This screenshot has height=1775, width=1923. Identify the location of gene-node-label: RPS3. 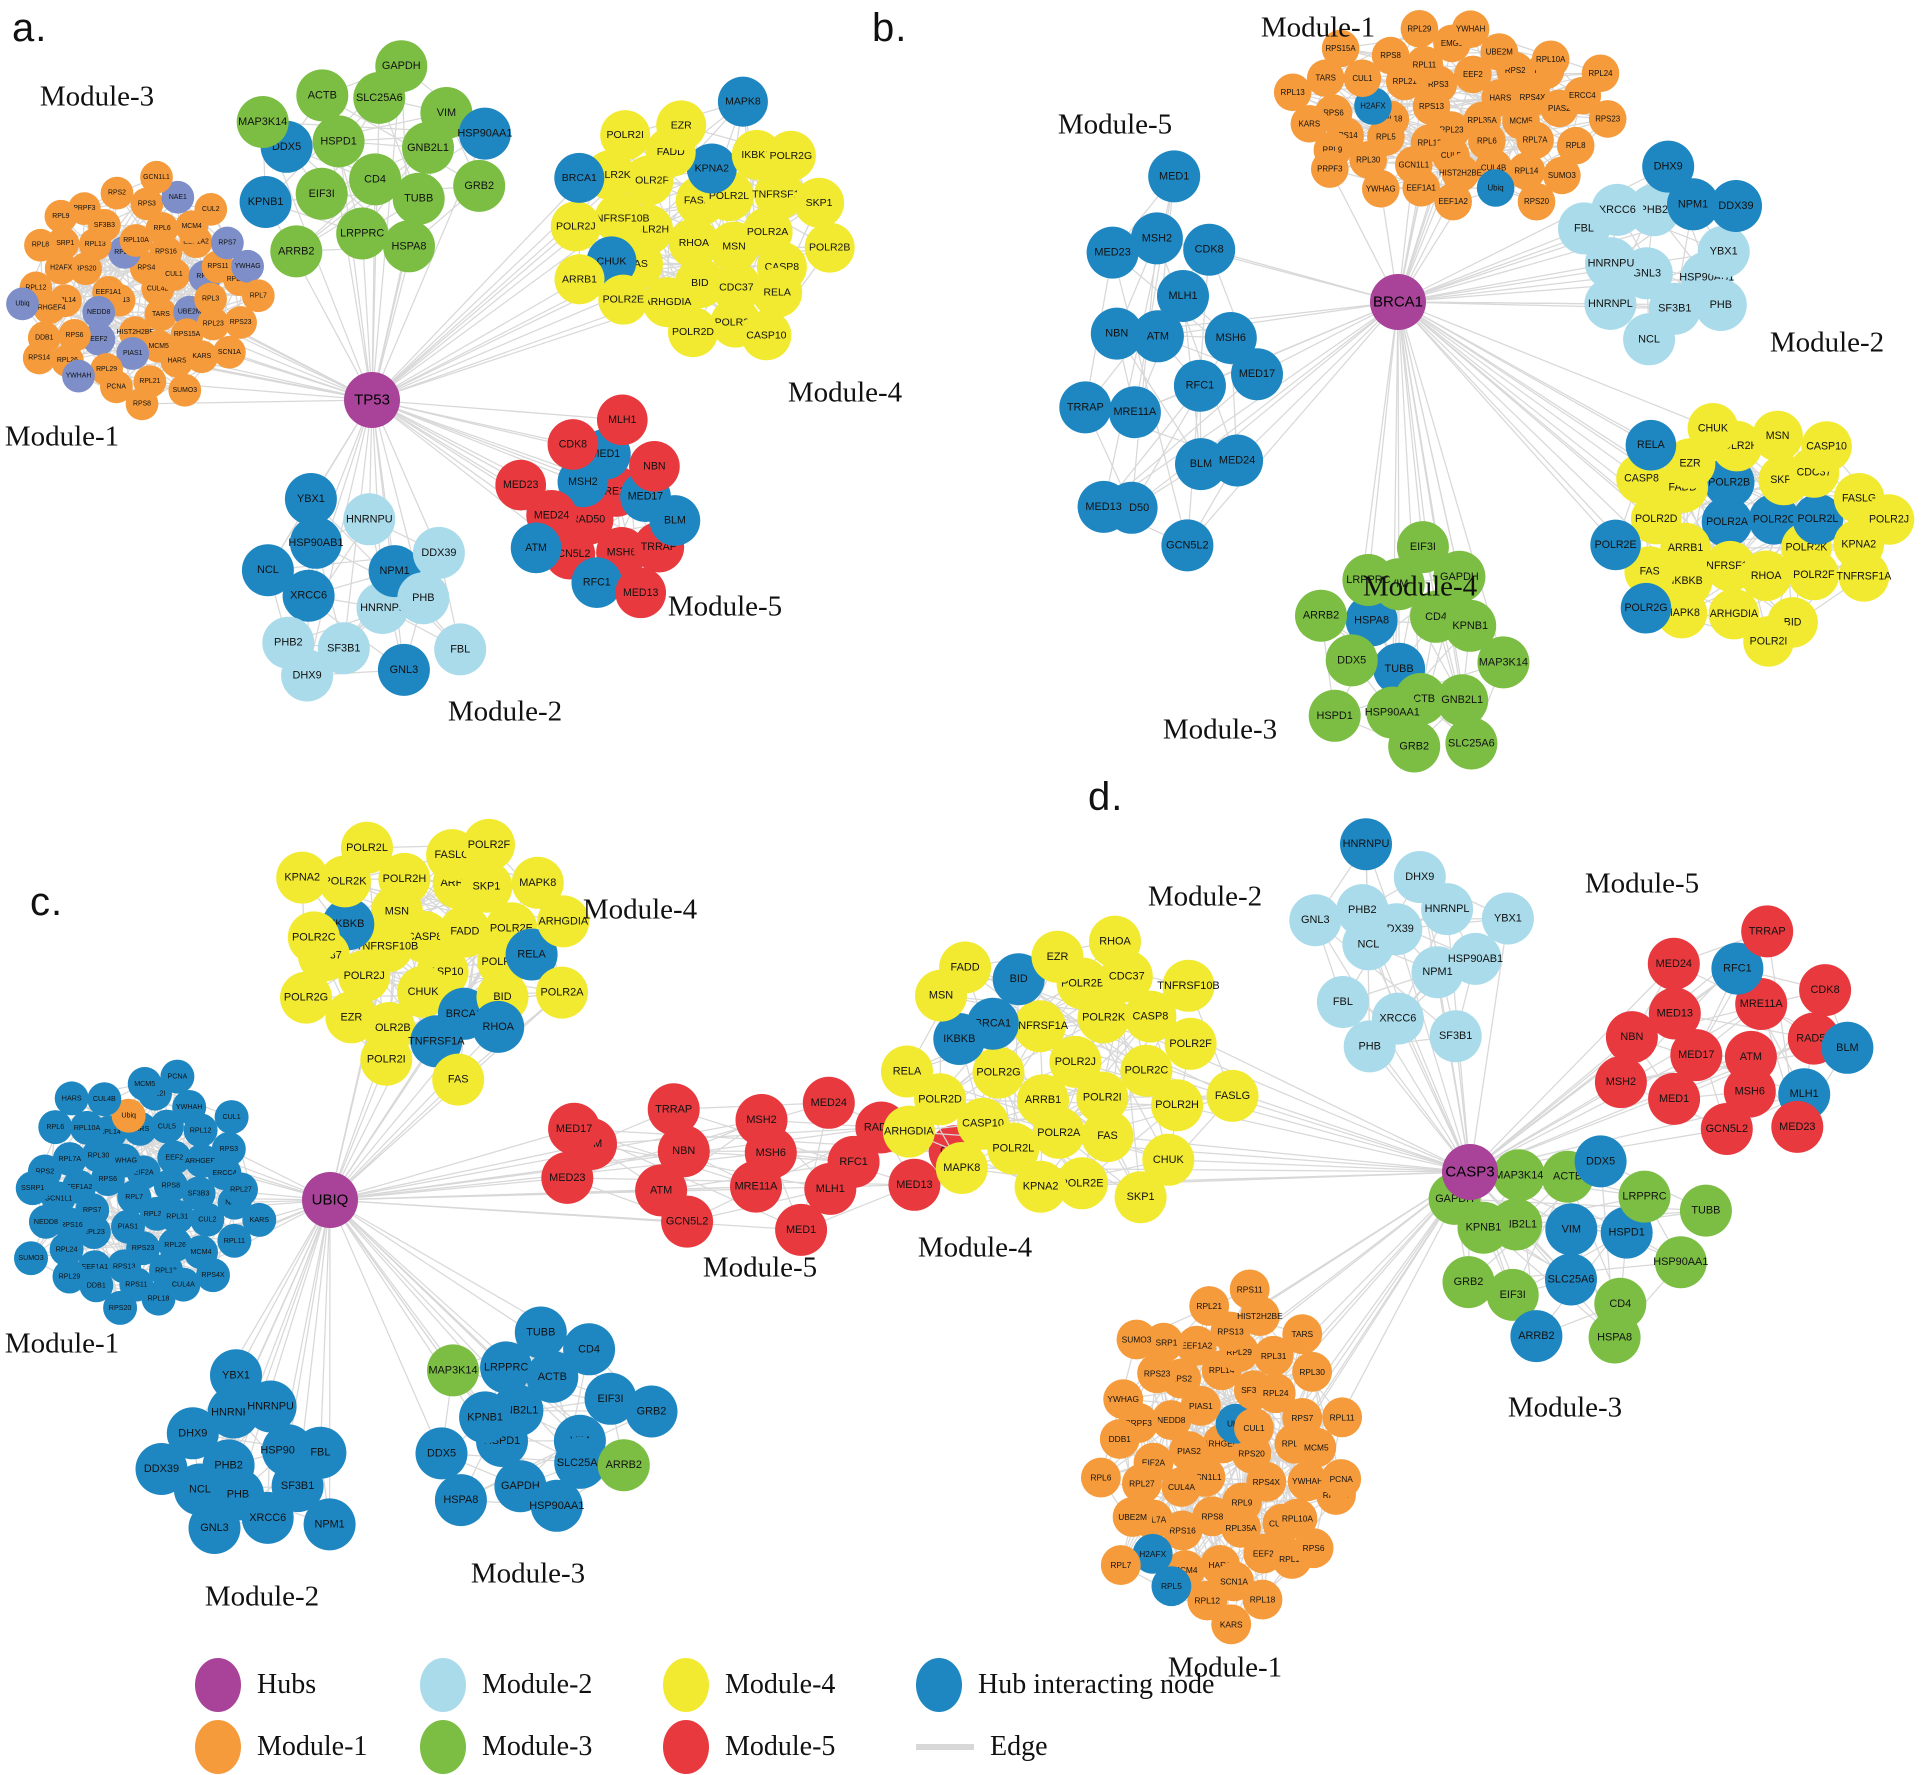
(147, 203).